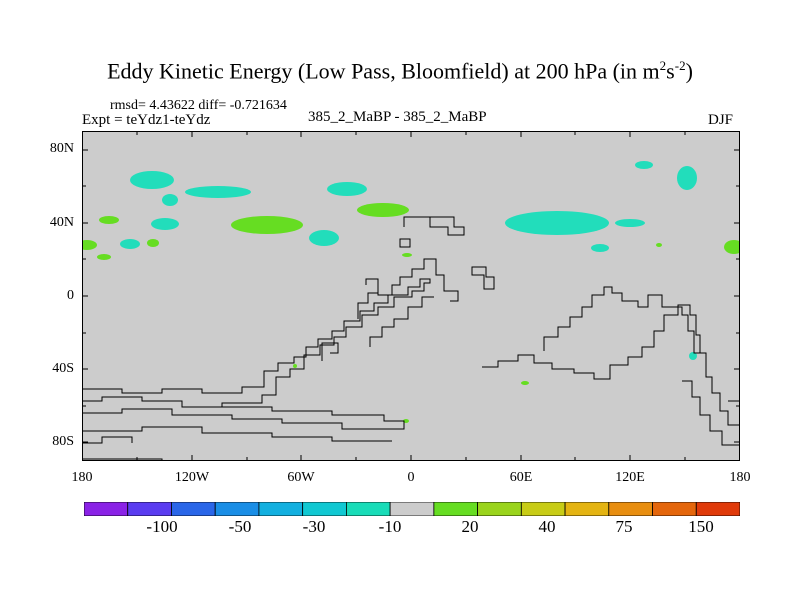  What do you see at coordinates (63, 368) in the screenshot?
I see `lat-label-40s: 40S` at bounding box center [63, 368].